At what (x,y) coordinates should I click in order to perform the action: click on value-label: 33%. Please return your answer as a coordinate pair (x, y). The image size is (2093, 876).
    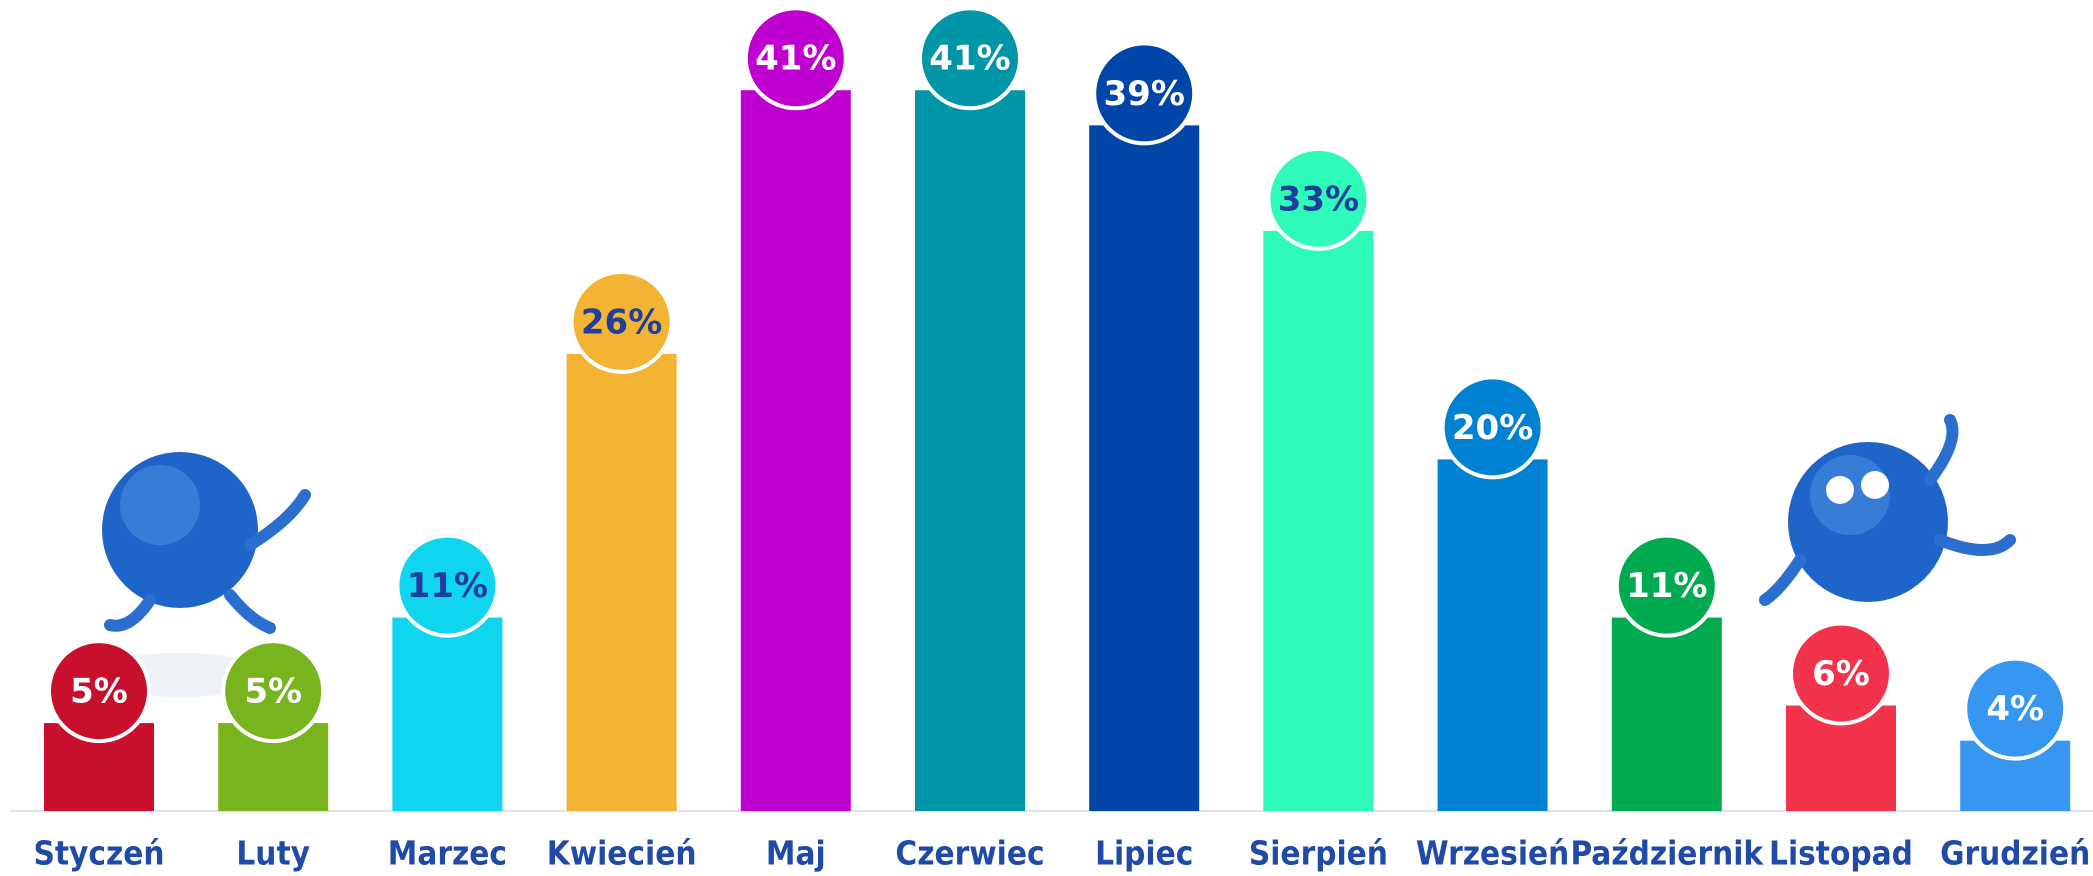
    Looking at the image, I should click on (1318, 199).